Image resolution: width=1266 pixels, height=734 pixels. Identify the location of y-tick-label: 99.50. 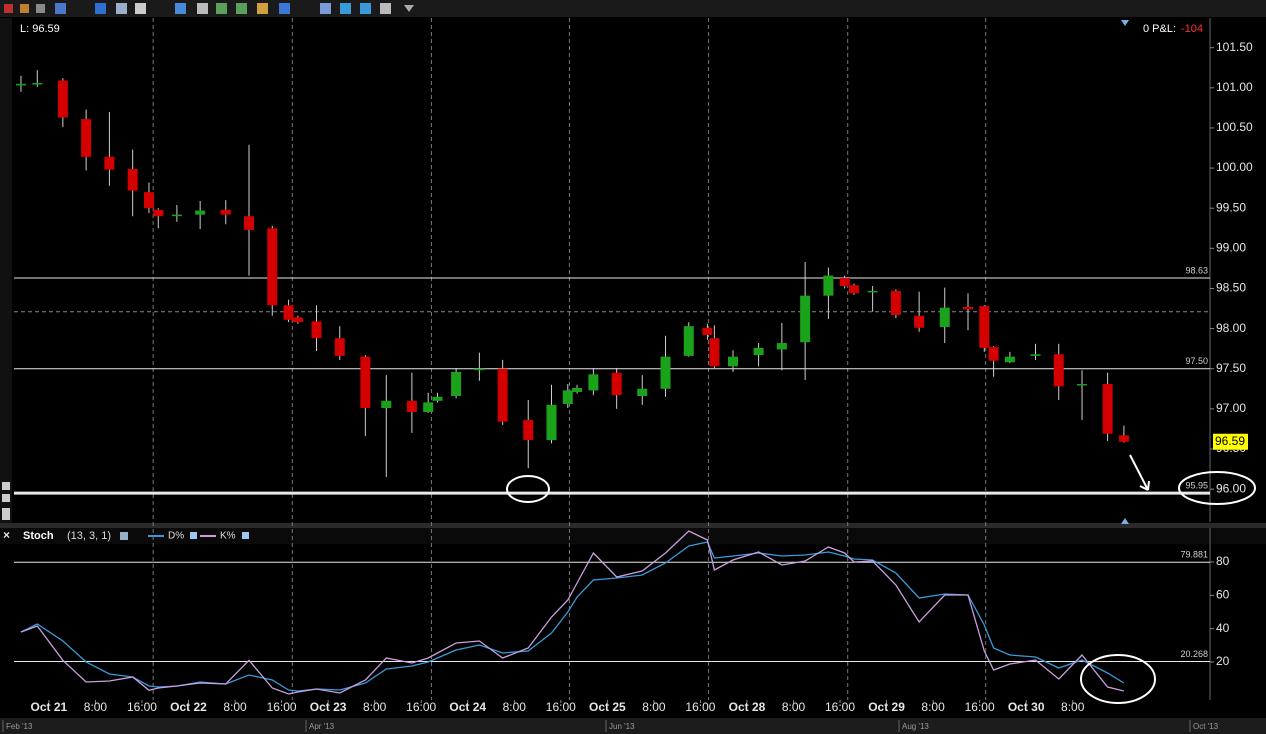
(1231, 207).